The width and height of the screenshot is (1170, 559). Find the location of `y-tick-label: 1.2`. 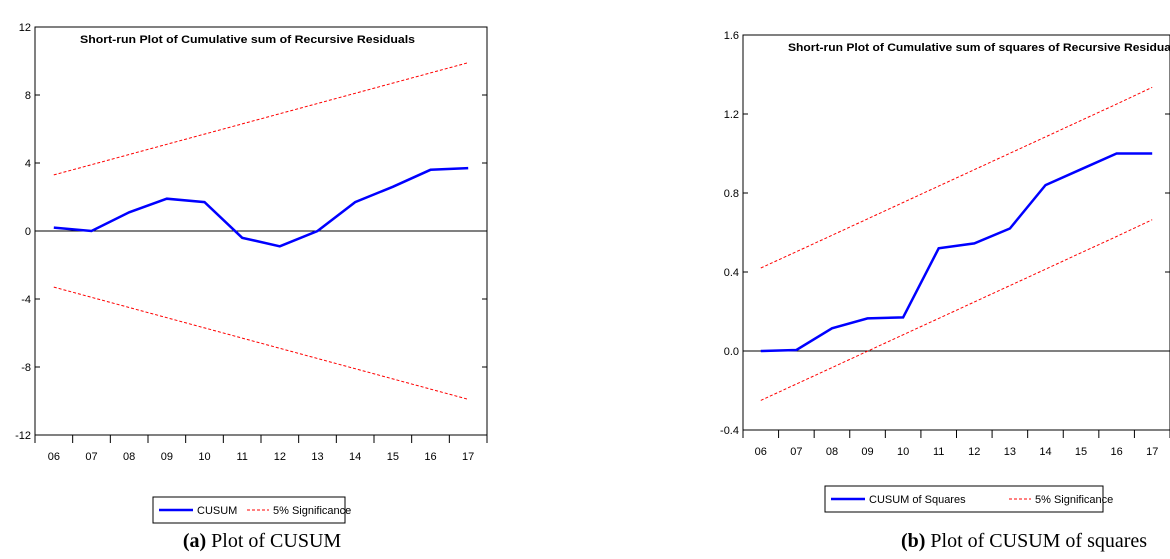

y-tick-label: 1.2 is located at coordinates (731, 115).